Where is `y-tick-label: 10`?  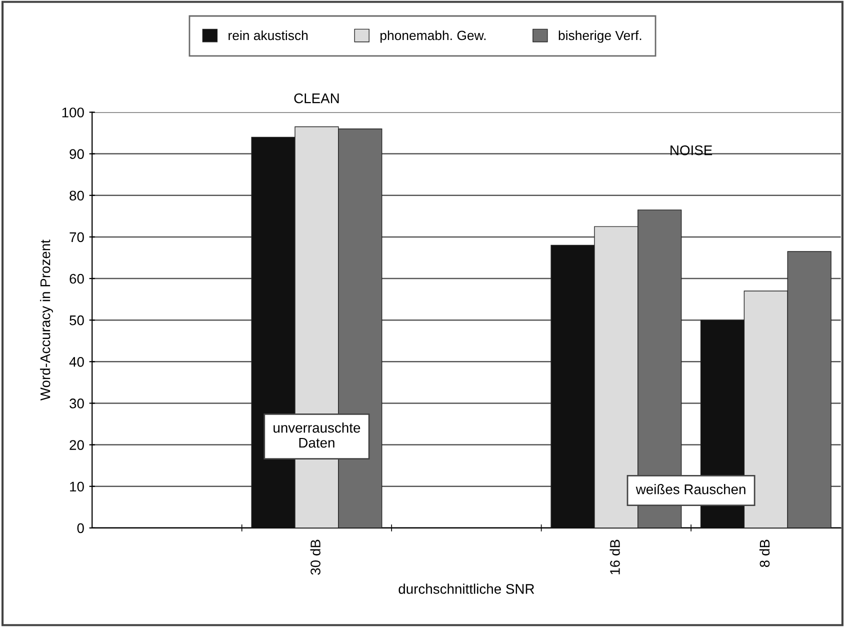
y-tick-label: 10 is located at coordinates (77, 487).